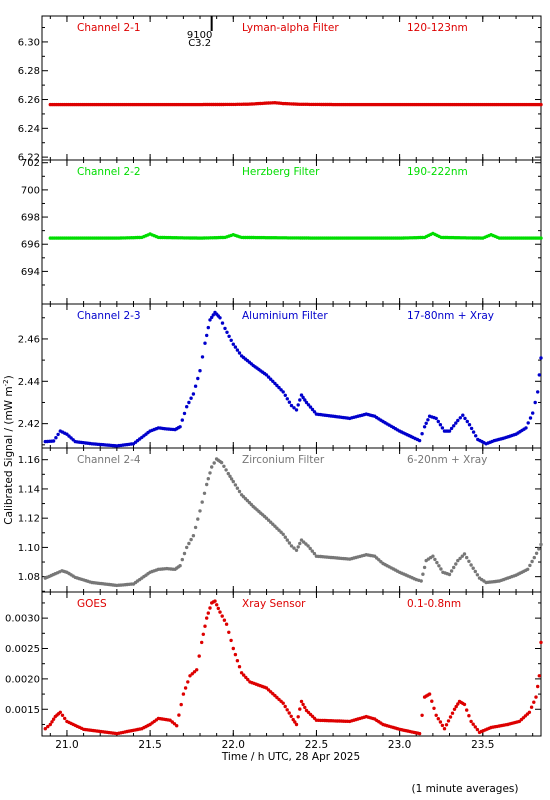 This screenshot has width=550, height=800. What do you see at coordinates (316, 745) in the screenshot?
I see `x-tick-label: 22.5` at bounding box center [316, 745].